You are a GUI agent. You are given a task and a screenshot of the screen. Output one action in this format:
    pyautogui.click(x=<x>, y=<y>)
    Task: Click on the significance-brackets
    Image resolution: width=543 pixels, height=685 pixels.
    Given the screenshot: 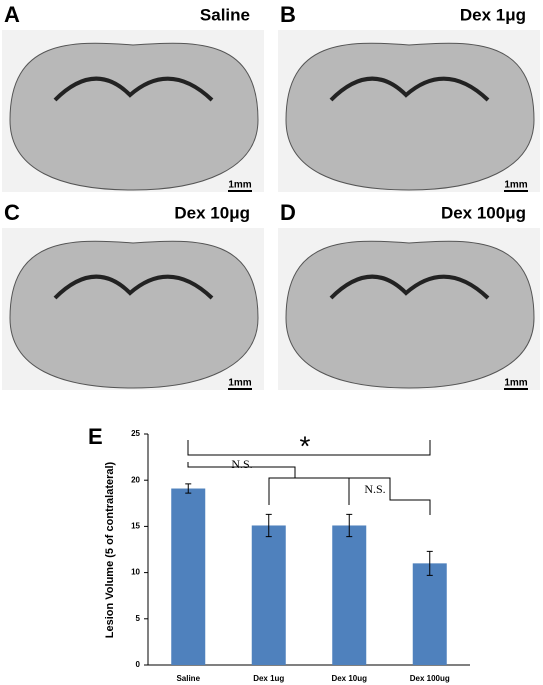 What is the action you would take?
    pyautogui.click(x=309, y=477)
    